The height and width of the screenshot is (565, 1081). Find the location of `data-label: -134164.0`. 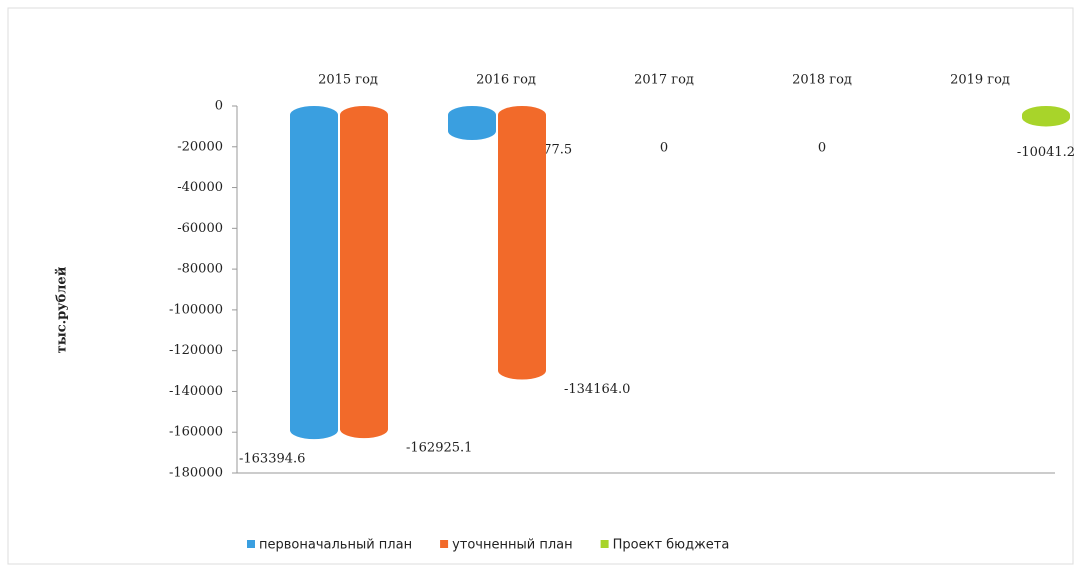

data-label: -134164.0 is located at coordinates (597, 389).